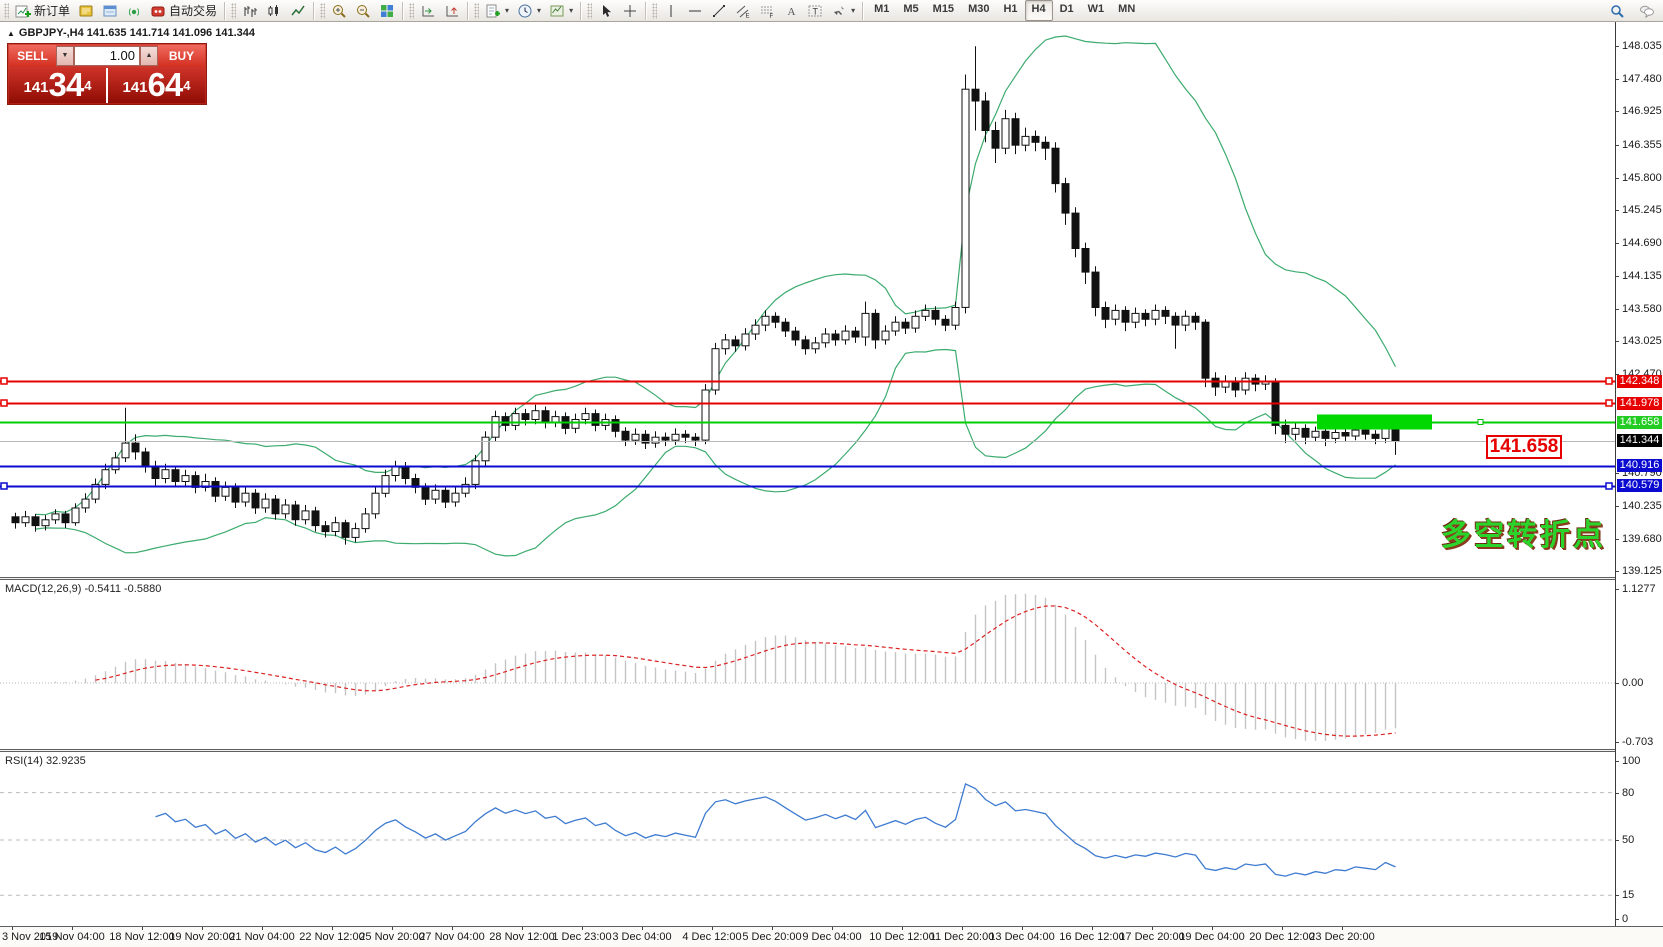 The width and height of the screenshot is (1663, 947). Describe the element at coordinates (1639, 742) in the screenshot. I see `price-axis-tick: -0.703` at that location.